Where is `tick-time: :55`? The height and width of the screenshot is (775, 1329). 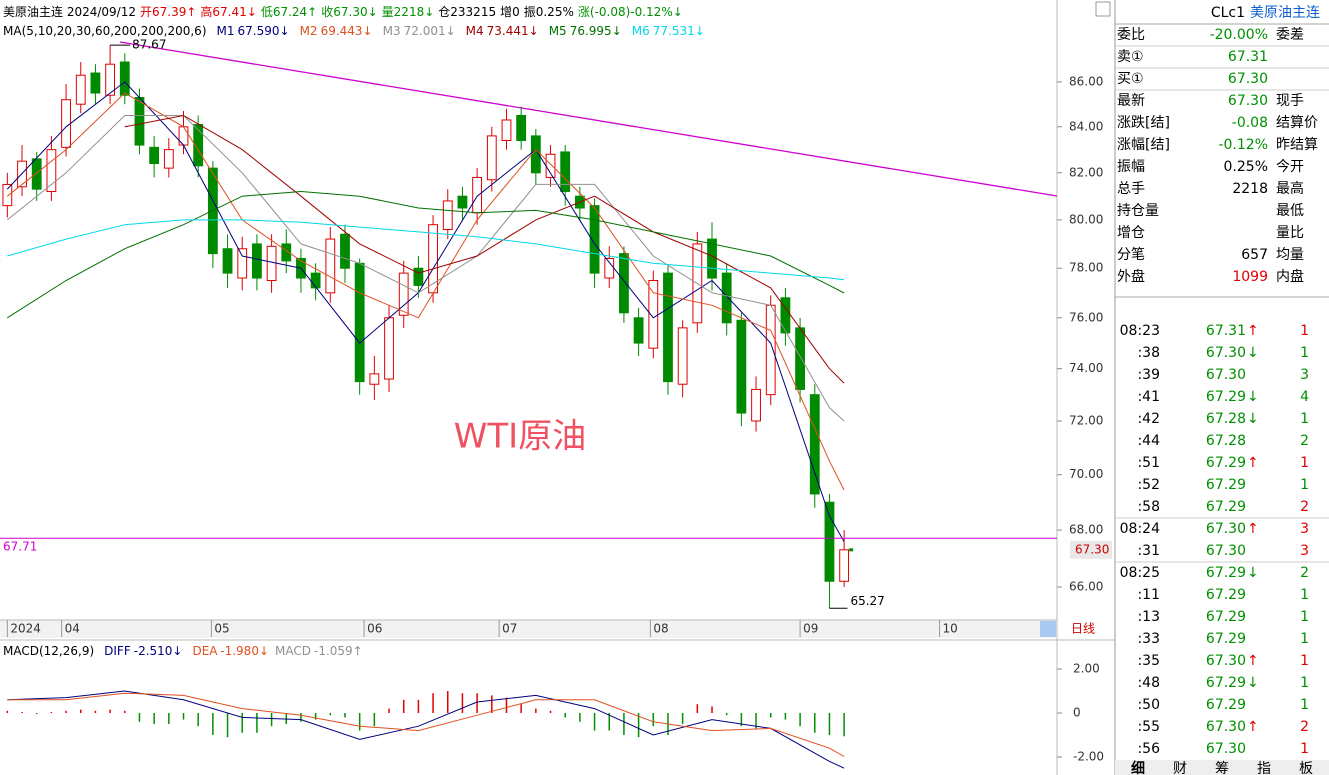 tick-time: :55 is located at coordinates (1148, 727).